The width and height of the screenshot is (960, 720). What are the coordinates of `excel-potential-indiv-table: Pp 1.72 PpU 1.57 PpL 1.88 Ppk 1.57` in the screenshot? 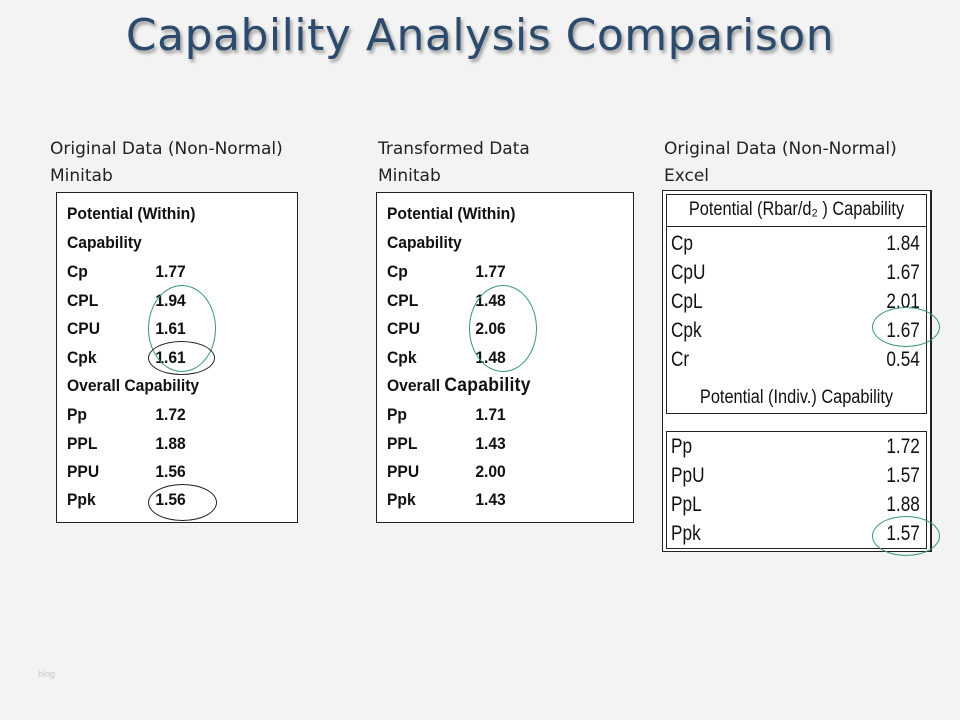 It's located at (796, 490).